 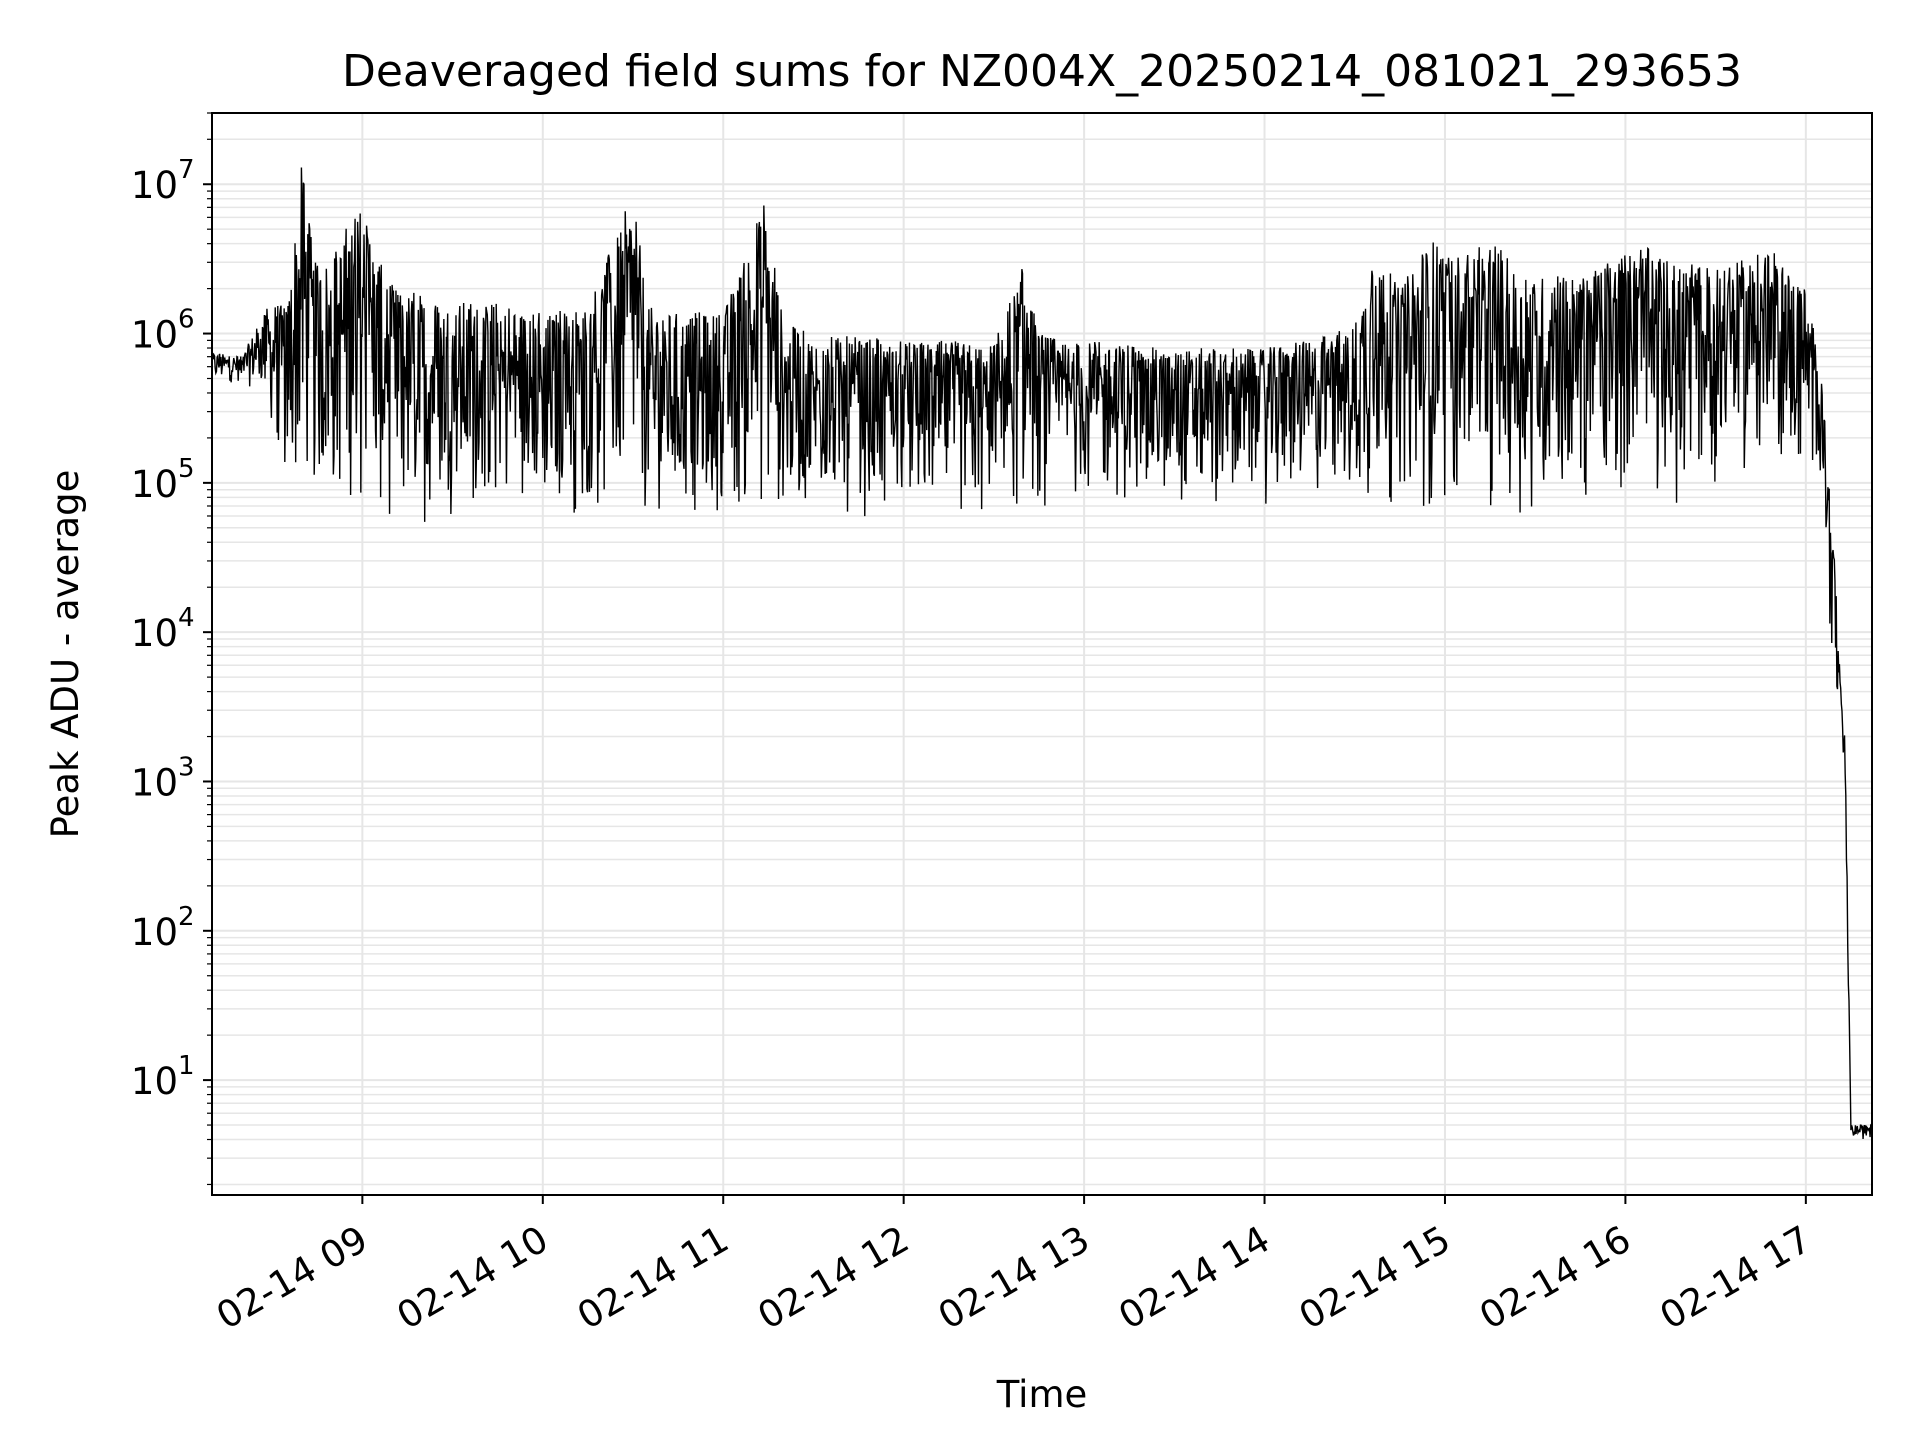 What do you see at coordinates (186, 1066) in the screenshot?
I see `y-tick-exponent: 1` at bounding box center [186, 1066].